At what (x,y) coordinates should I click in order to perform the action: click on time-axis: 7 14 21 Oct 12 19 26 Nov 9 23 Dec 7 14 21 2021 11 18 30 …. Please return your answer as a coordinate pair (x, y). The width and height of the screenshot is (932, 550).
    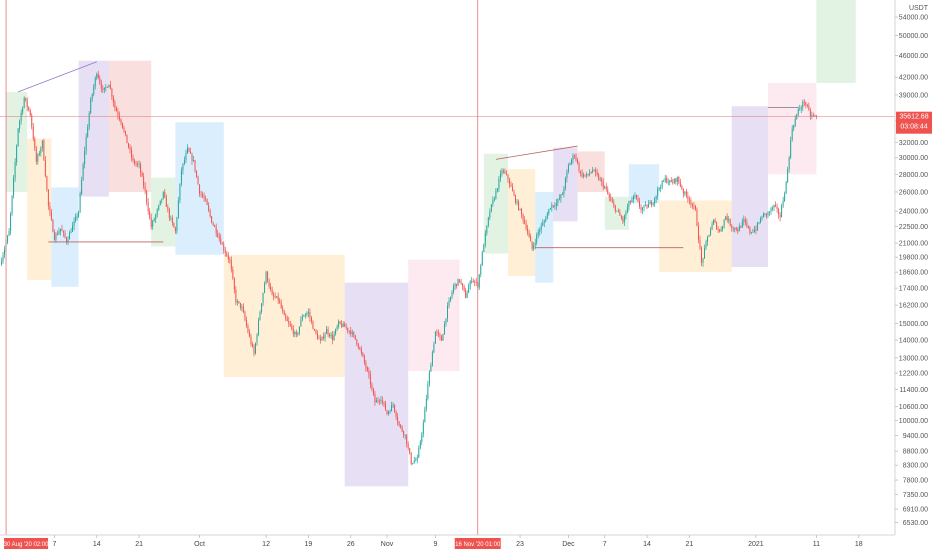
    Looking at the image, I should click on (447, 541).